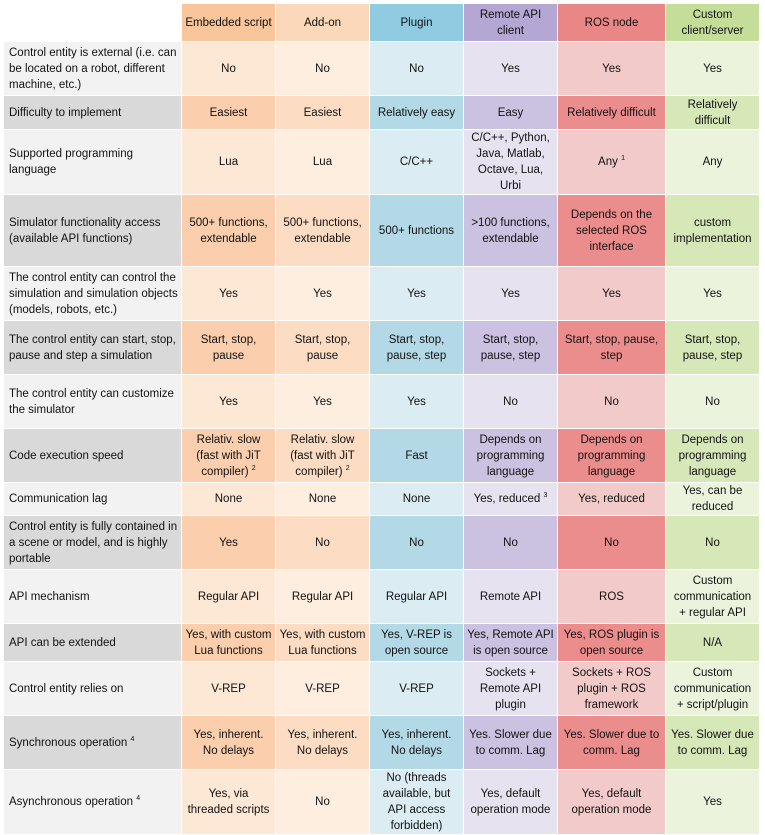 Image resolution: width=765 pixels, height=835 pixels. What do you see at coordinates (545, 496) in the screenshot?
I see `footnote-marker: 3` at bounding box center [545, 496].